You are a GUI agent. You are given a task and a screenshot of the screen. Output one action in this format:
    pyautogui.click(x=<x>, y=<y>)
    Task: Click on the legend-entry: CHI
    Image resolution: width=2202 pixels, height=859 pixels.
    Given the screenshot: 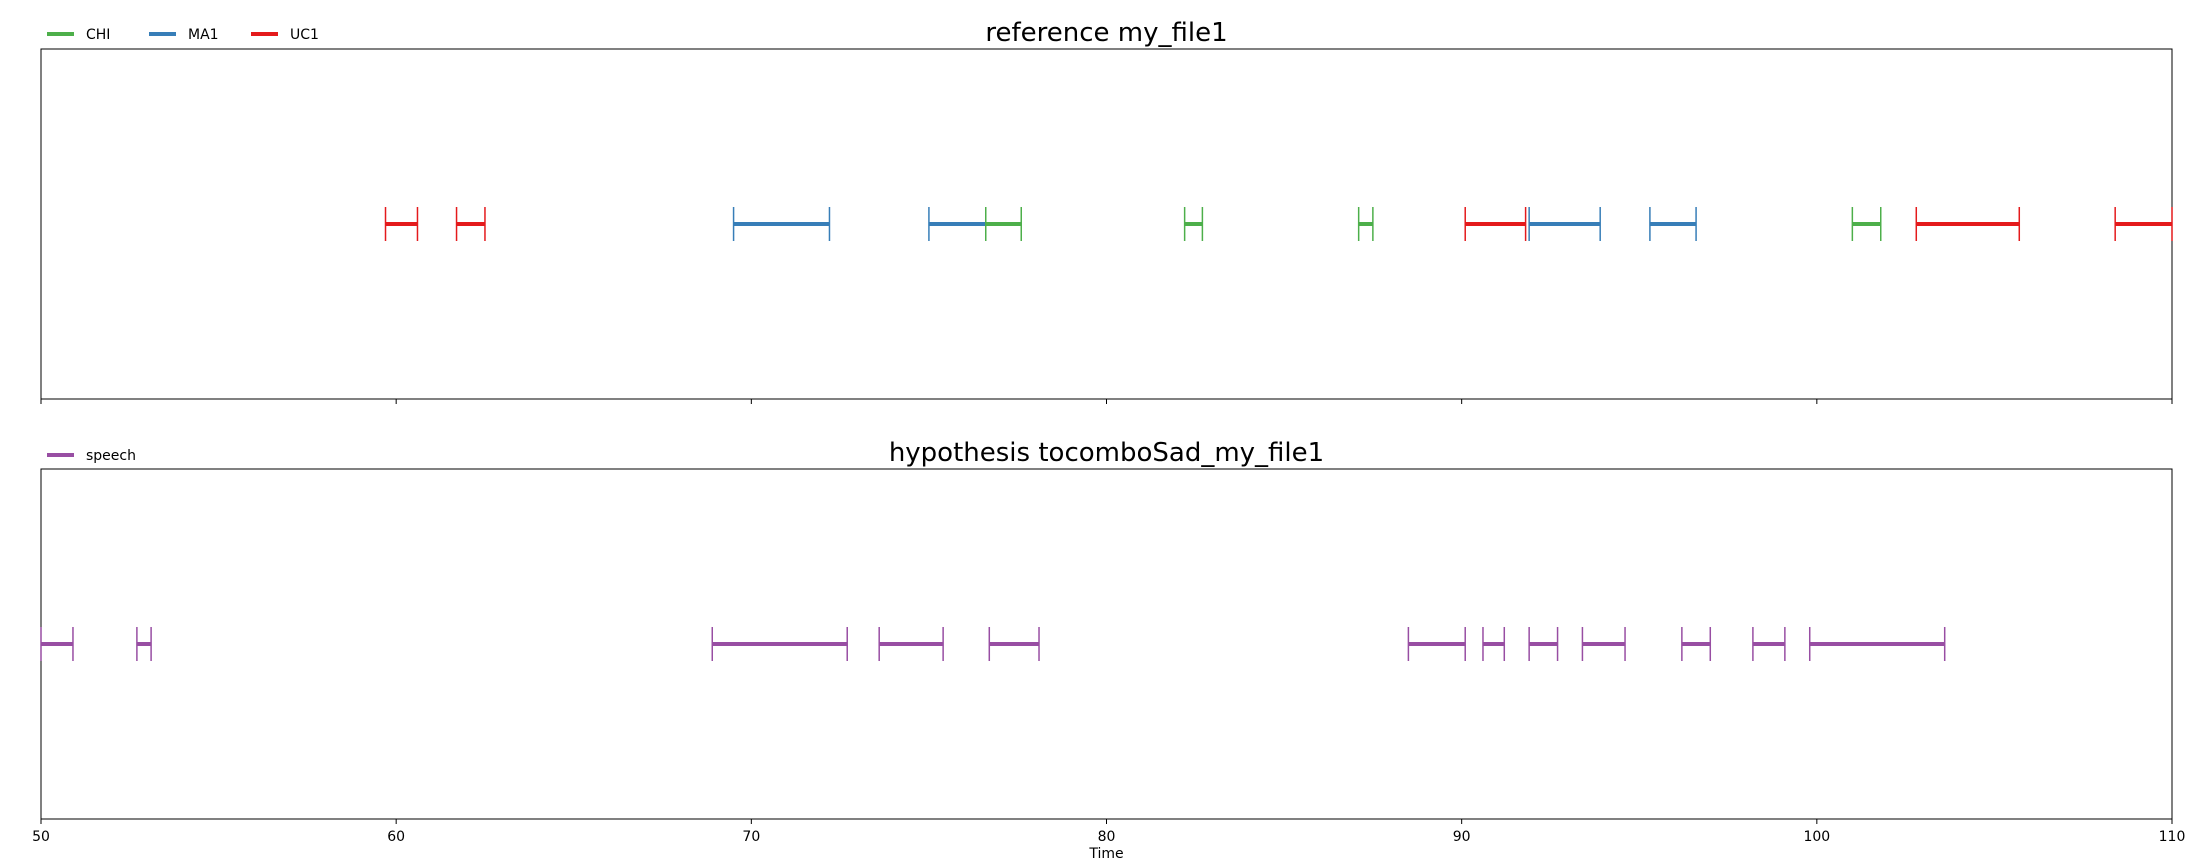 What is the action you would take?
    pyautogui.click(x=78, y=35)
    